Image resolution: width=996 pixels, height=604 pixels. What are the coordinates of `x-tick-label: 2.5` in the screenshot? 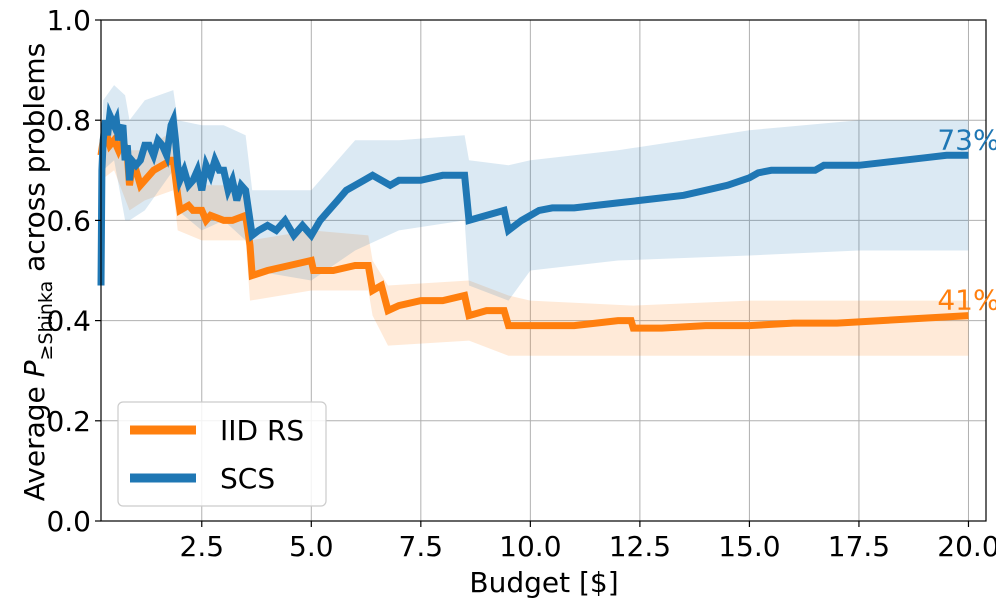 It's located at (202, 546).